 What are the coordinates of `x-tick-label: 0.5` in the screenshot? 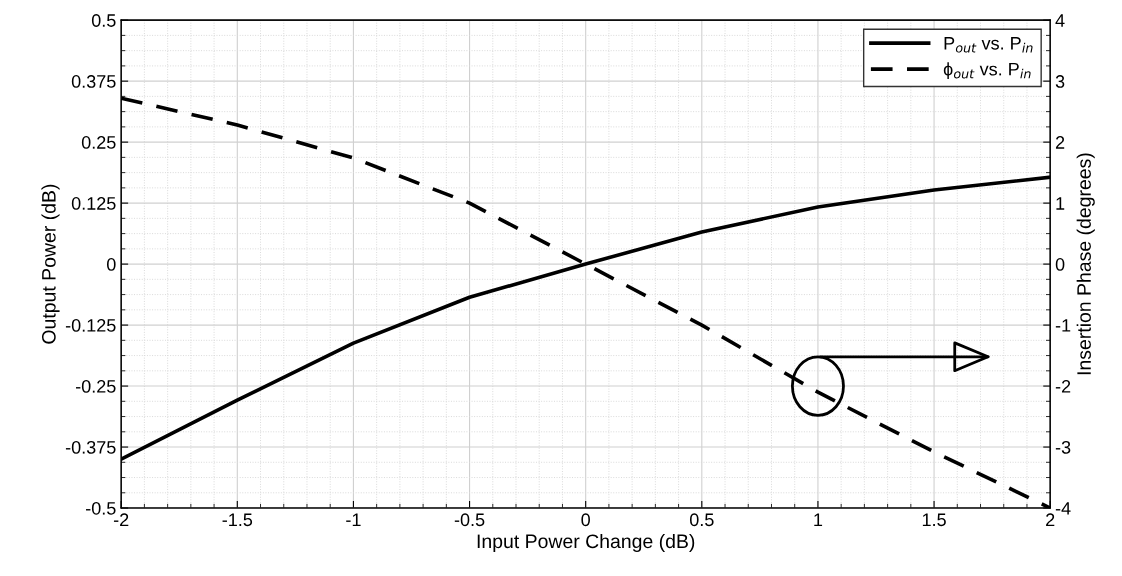 It's located at (701, 520).